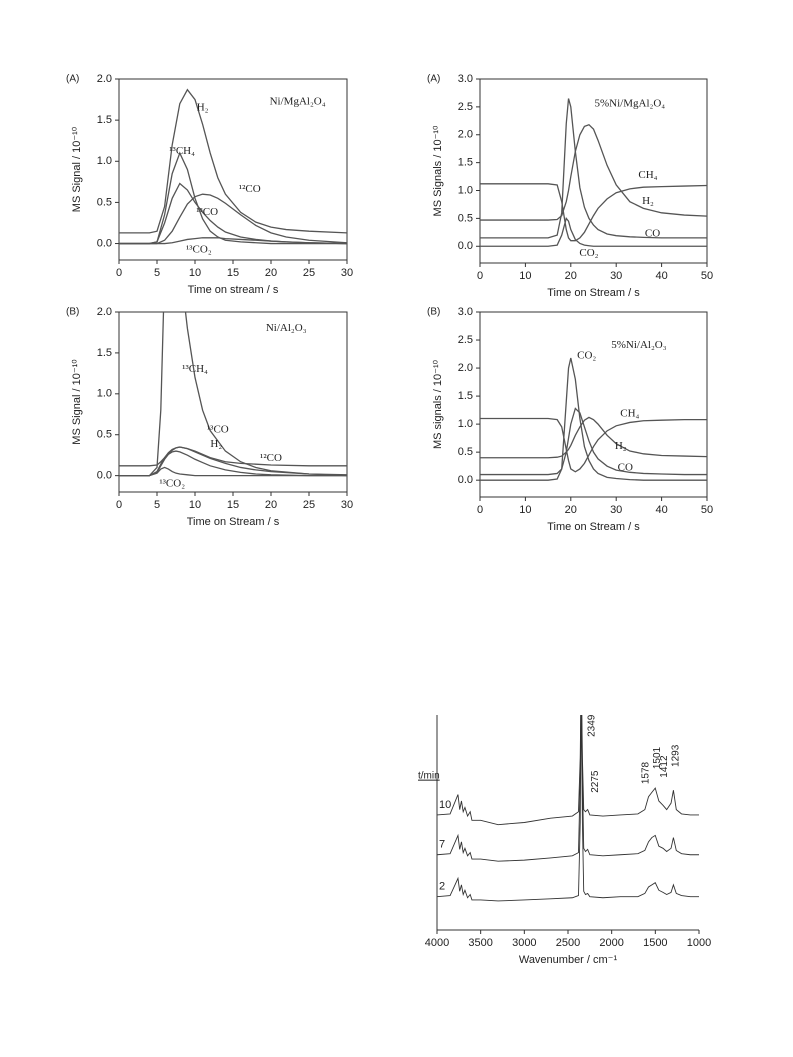  I want to click on y-axis-label: MS signals / 10⁻¹⁰, so click(438, 404).